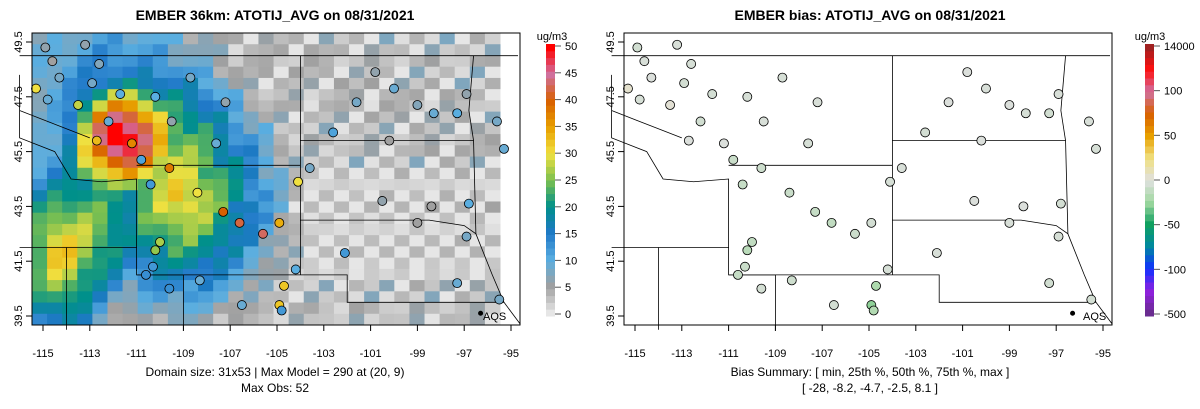 Image resolution: width=1200 pixels, height=409 pixels. I want to click on legend-tick-label: -100, so click(1175, 270).